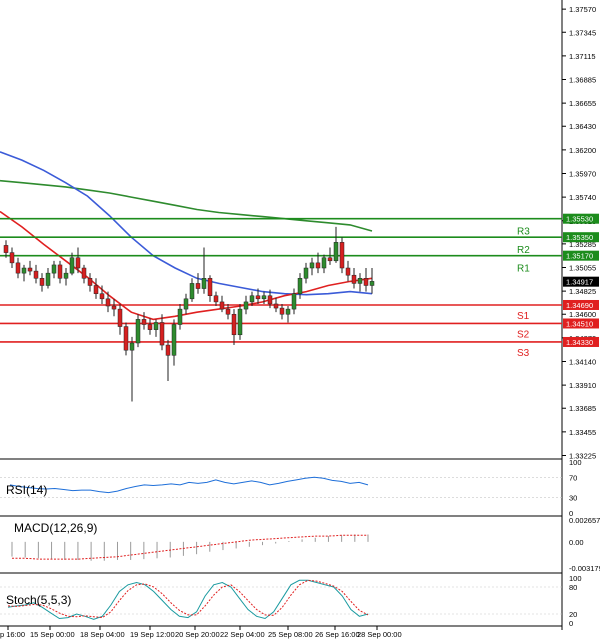 This screenshot has height=642, width=600. What do you see at coordinates (576, 542) in the screenshot?
I see `macd-axis-label: 0.00` at bounding box center [576, 542].